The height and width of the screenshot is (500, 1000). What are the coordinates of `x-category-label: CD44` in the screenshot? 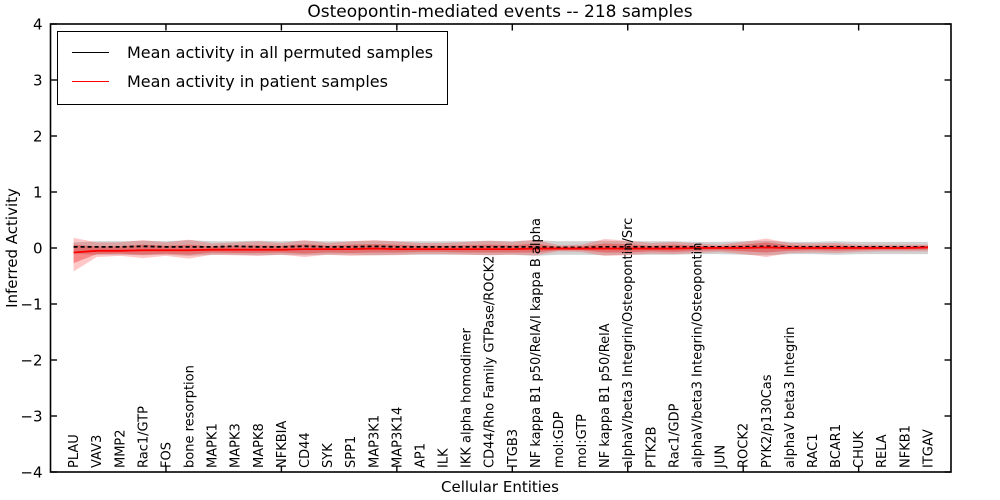 It's located at (305, 450).